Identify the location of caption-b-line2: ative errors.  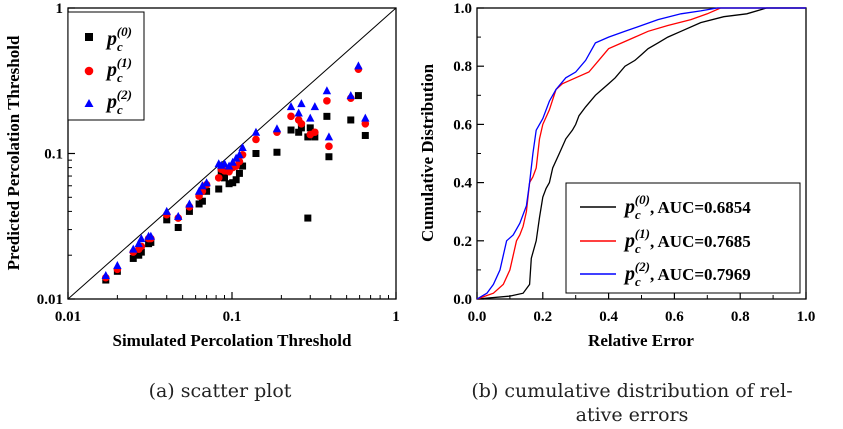
(632, 415).